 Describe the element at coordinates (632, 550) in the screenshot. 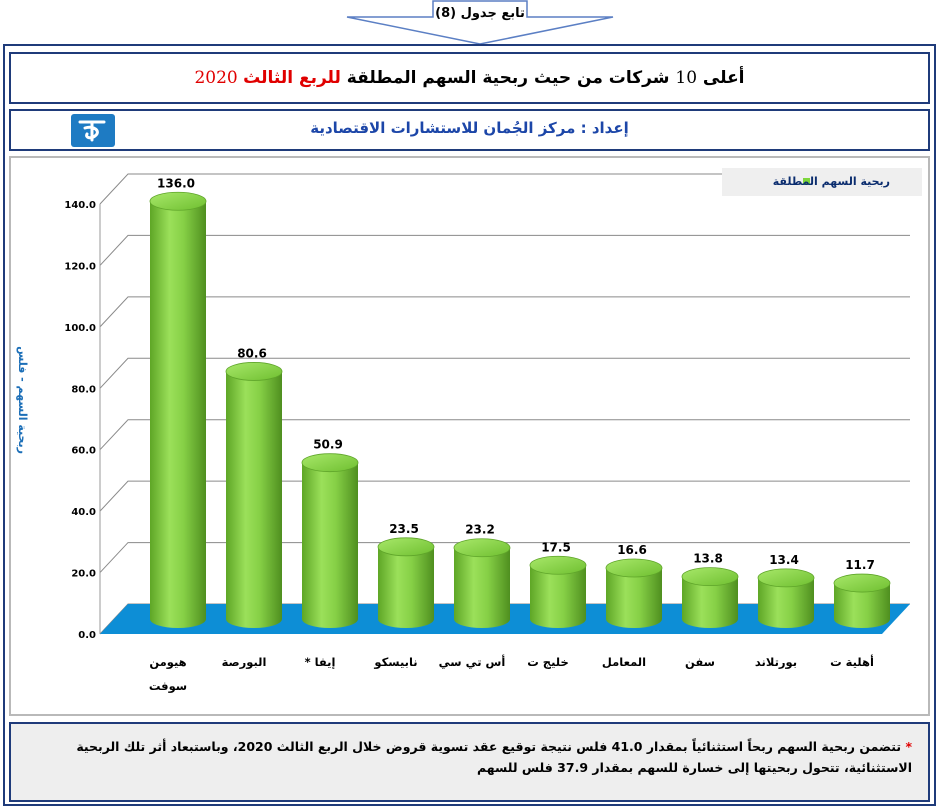

I see `bar-value-label: 16.6` at that location.